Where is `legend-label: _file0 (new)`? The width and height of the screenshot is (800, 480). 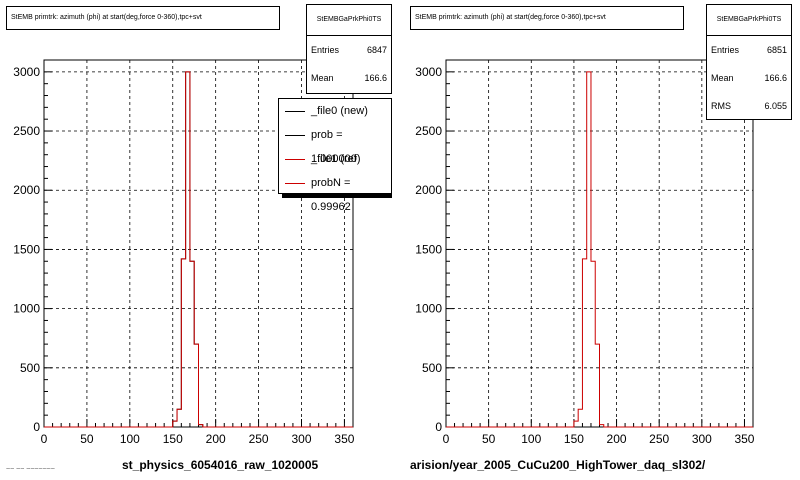
legend-label: _file0 (new) is located at coordinates (339, 111).